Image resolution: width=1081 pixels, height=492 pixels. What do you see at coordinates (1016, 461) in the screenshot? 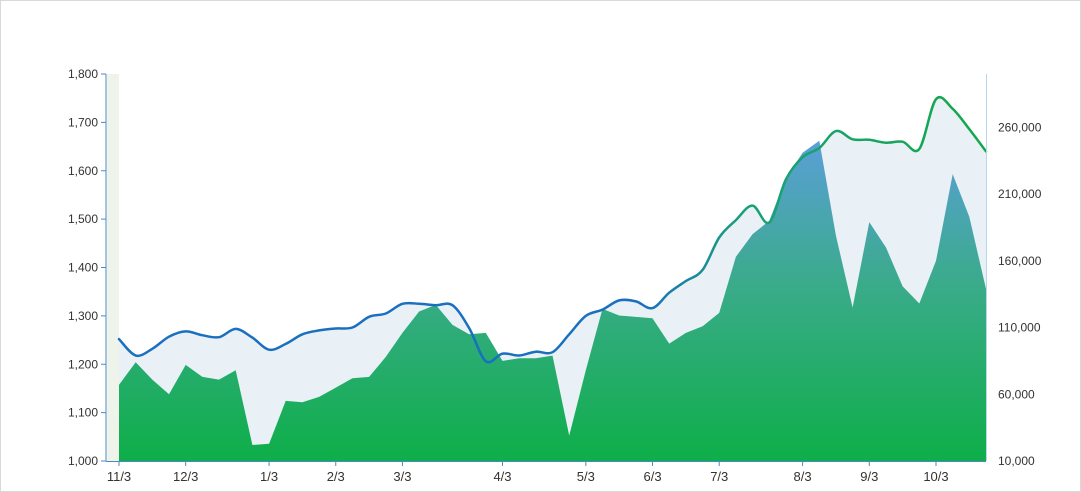
I see `y-right-tick-label: 10,000` at bounding box center [1016, 461].